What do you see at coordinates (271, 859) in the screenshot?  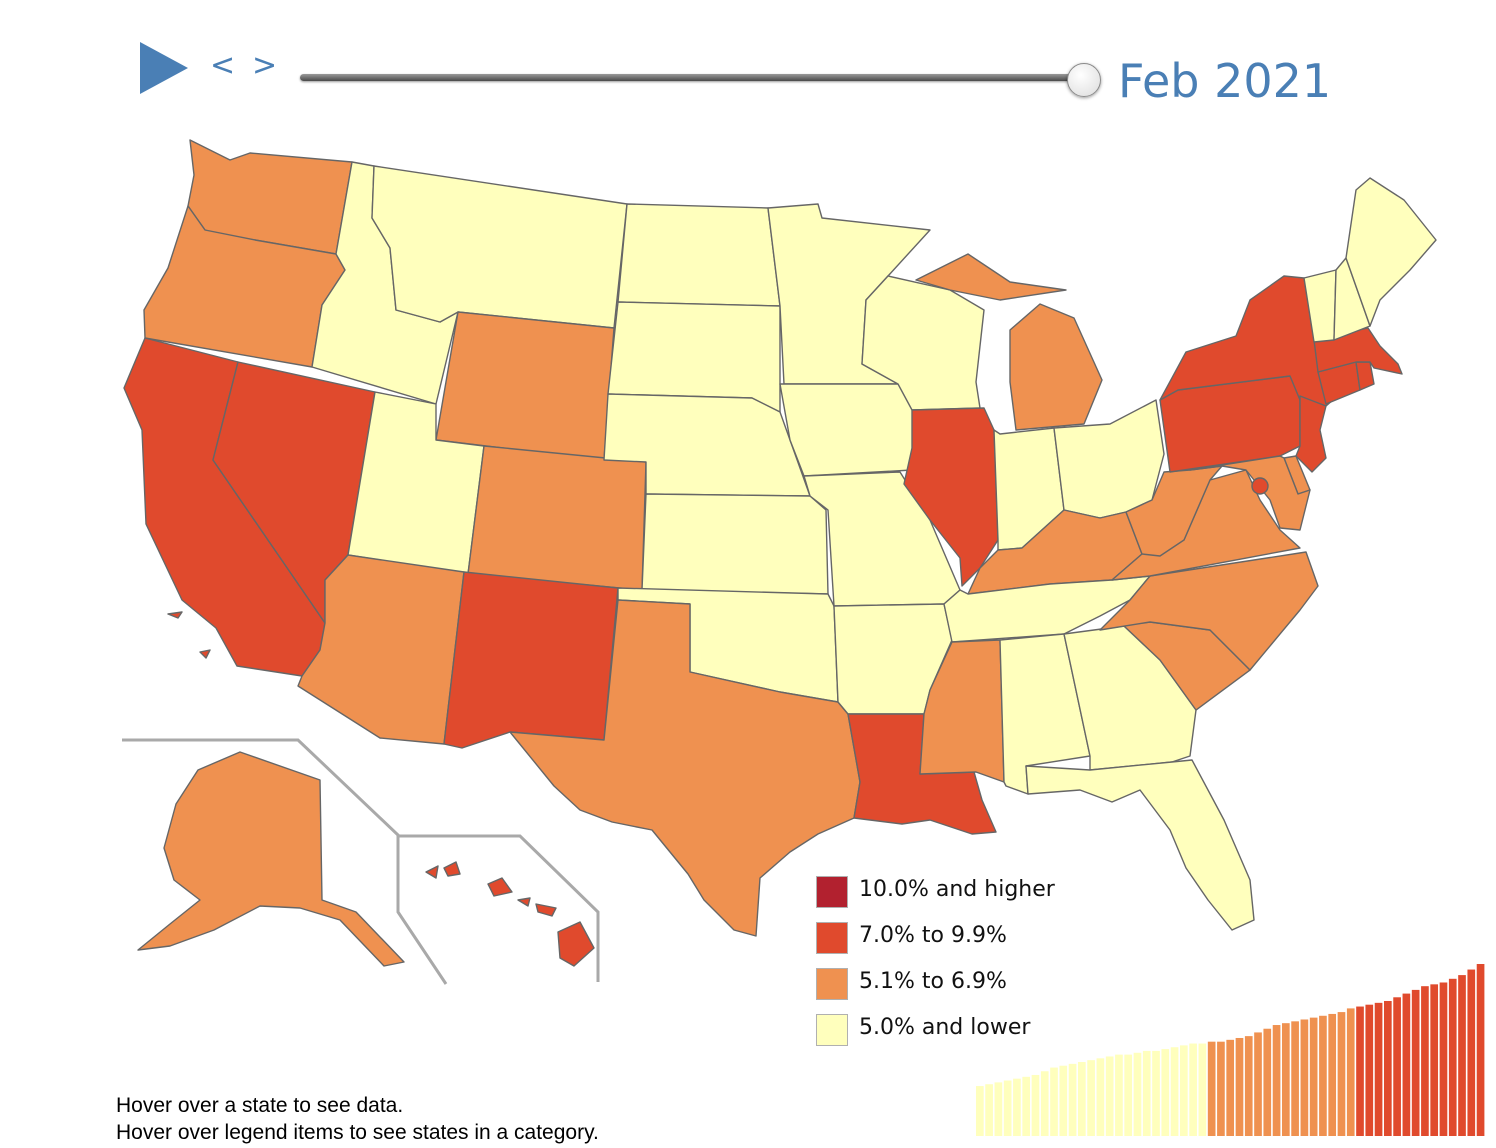 I see `state-alaska` at bounding box center [271, 859].